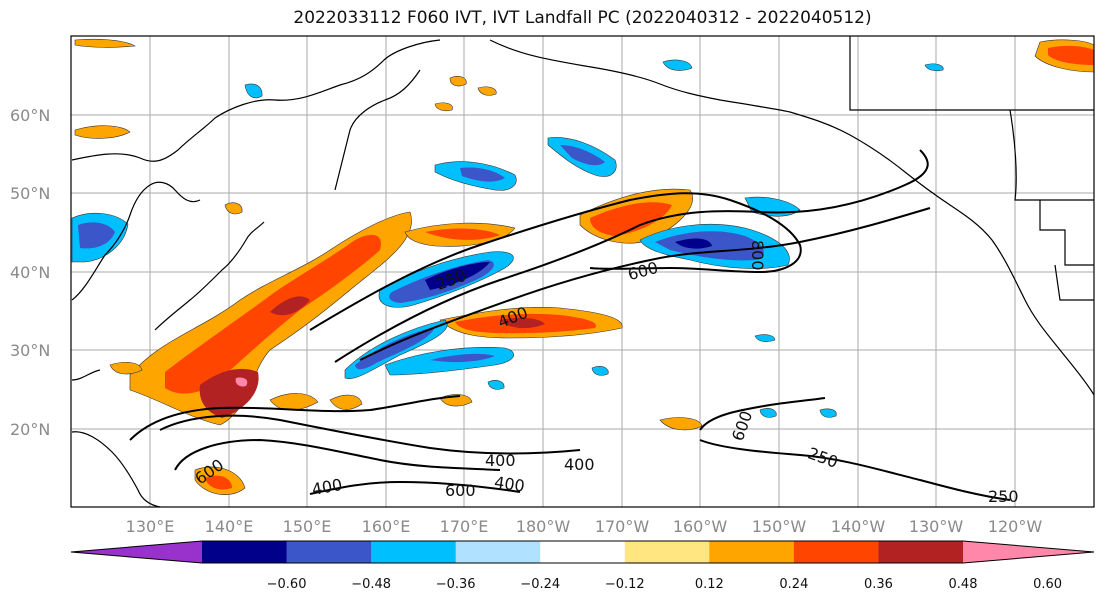 The width and height of the screenshot is (1105, 601). Describe the element at coordinates (371, 584) in the screenshot. I see `colorbar-tick-label: −0.48` at that location.